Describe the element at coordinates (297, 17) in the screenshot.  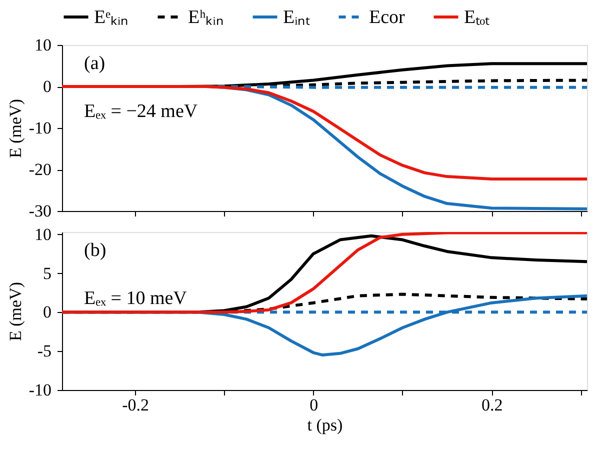
I see `legend-label: Eᵢₙₜ` at that location.